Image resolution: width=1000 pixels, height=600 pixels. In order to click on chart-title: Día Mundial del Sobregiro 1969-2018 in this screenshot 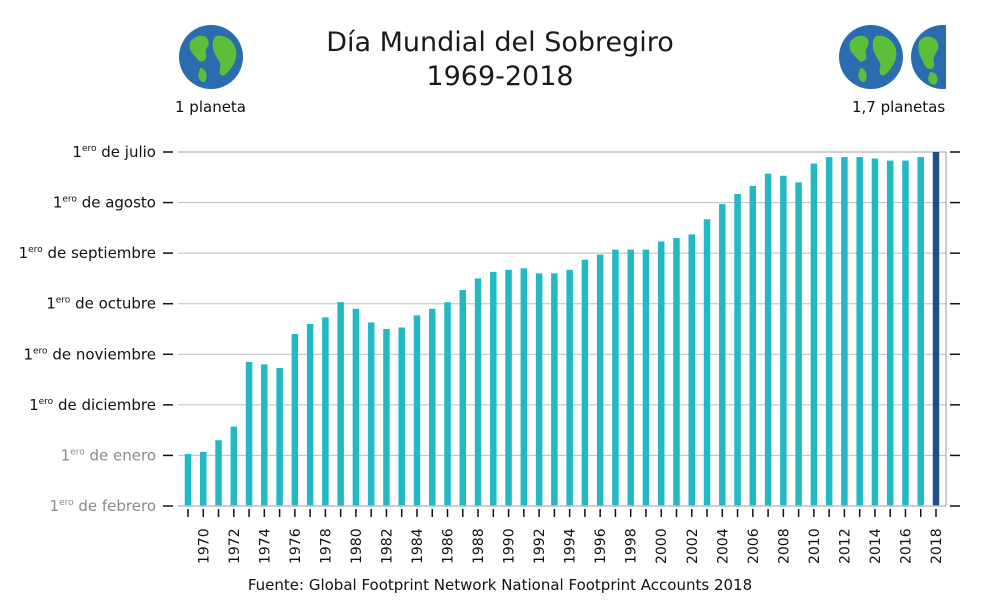, I will do `click(500, 60)`.